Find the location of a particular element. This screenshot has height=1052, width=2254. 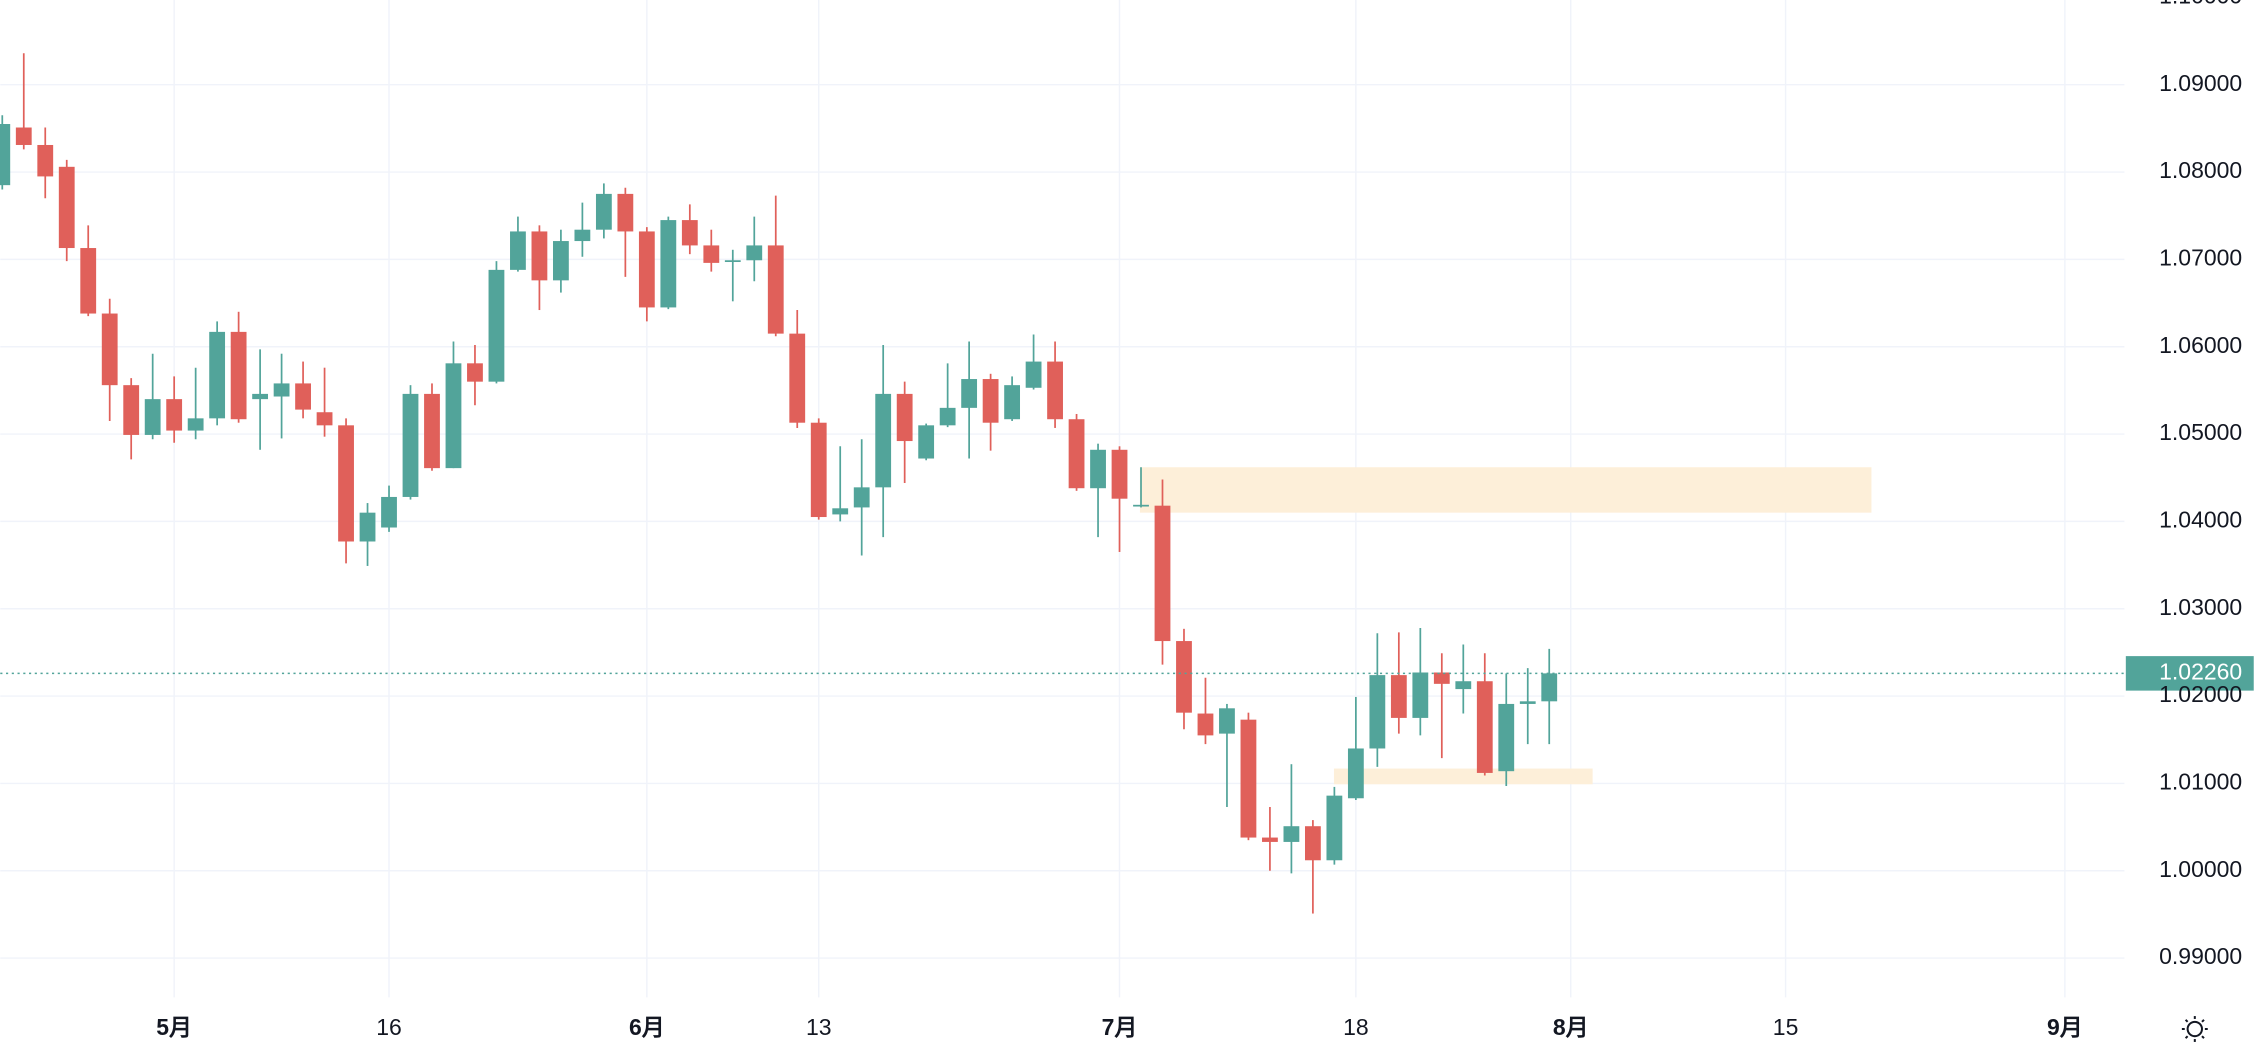

y-tick-label: 1.05000 is located at coordinates (2200, 432).